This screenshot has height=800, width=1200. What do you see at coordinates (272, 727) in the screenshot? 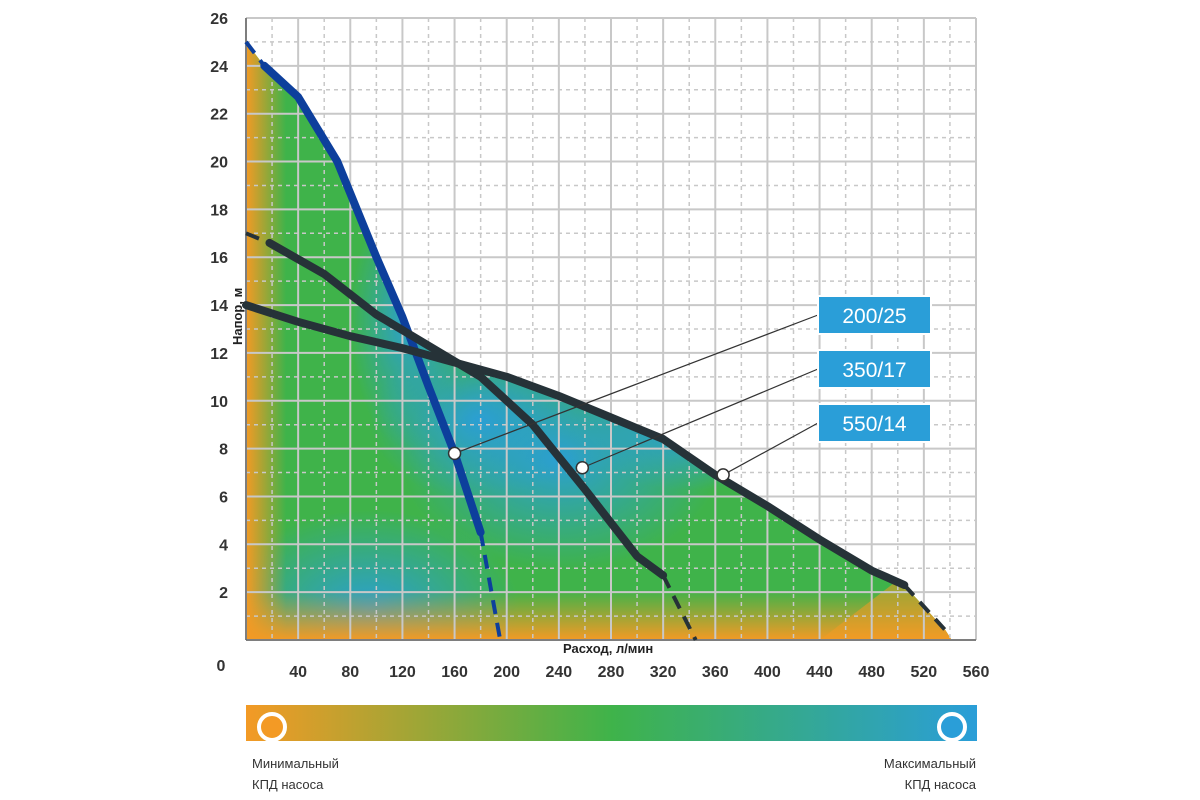
I see `min-efficiency-marker` at bounding box center [272, 727].